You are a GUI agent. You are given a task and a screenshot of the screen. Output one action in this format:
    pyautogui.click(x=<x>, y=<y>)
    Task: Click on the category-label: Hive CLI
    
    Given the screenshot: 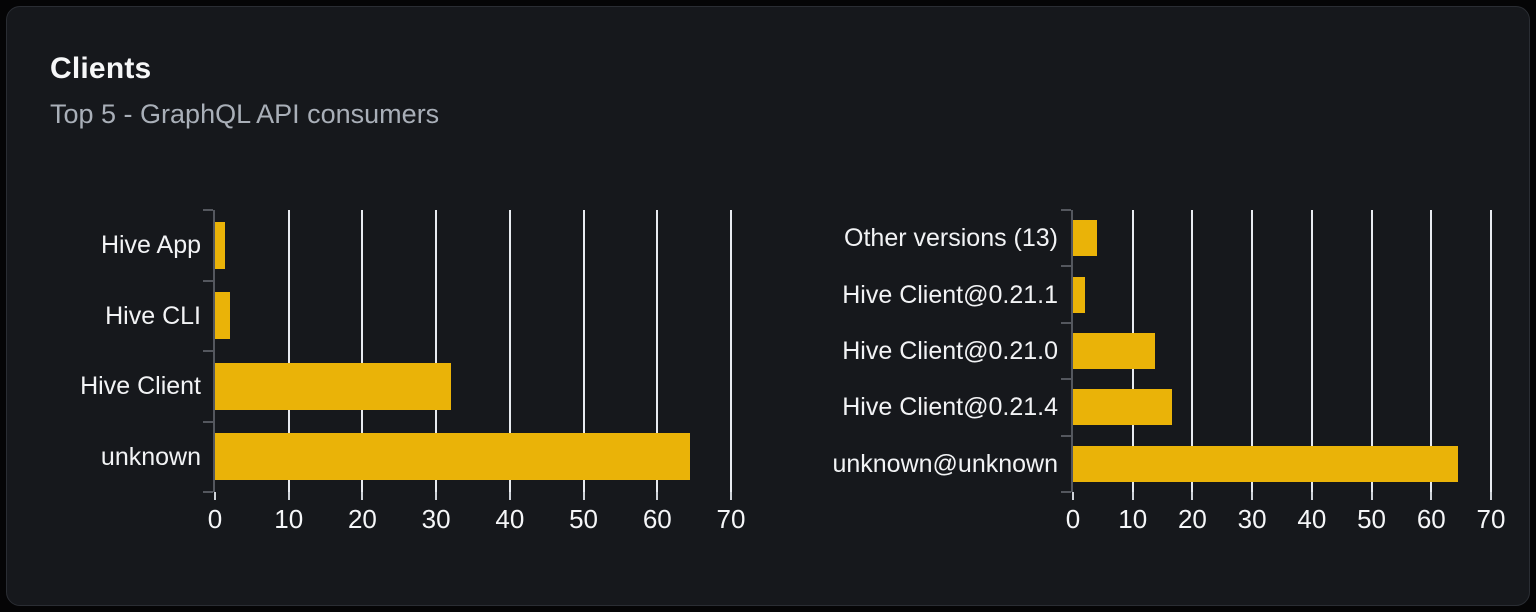 What is the action you would take?
    pyautogui.click(x=153, y=316)
    